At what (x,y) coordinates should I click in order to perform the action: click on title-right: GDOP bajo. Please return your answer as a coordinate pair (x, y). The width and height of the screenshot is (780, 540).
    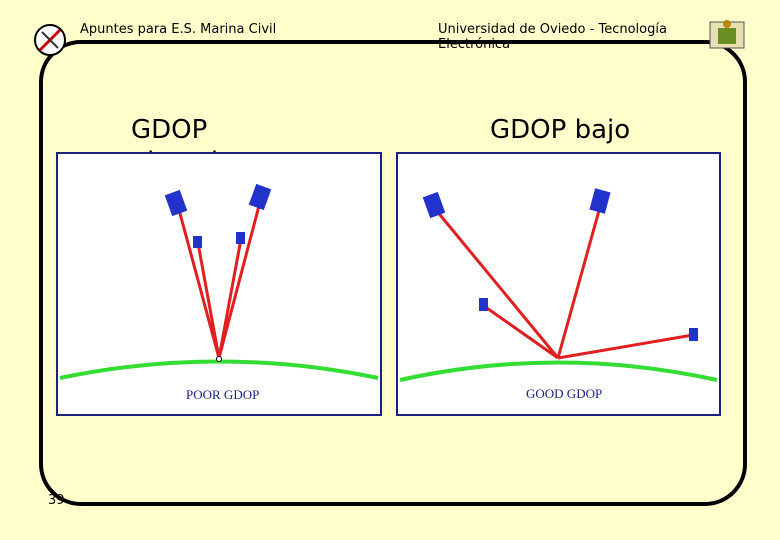
    Looking at the image, I should click on (560, 130).